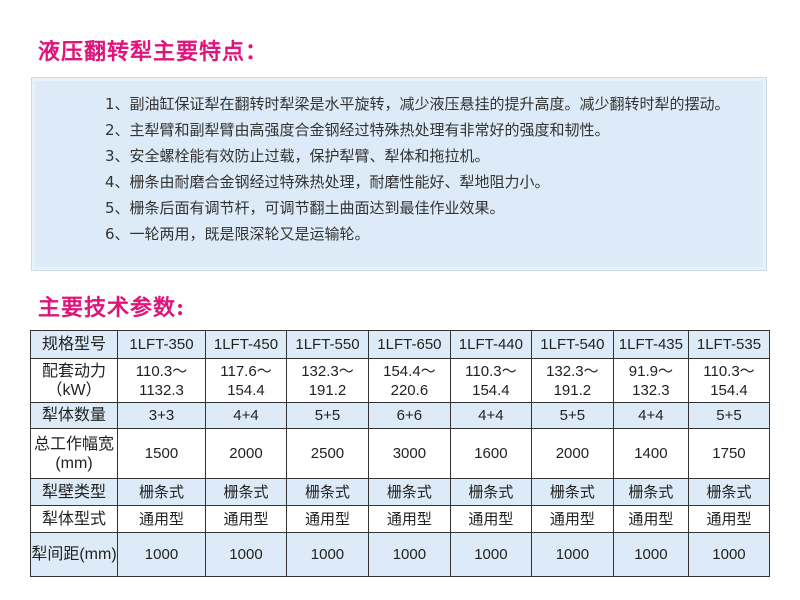 Image resolution: width=800 pixels, height=600 pixels. Describe the element at coordinates (650, 380) in the screenshot. I see `table-cell: 91.9～132.3` at that location.